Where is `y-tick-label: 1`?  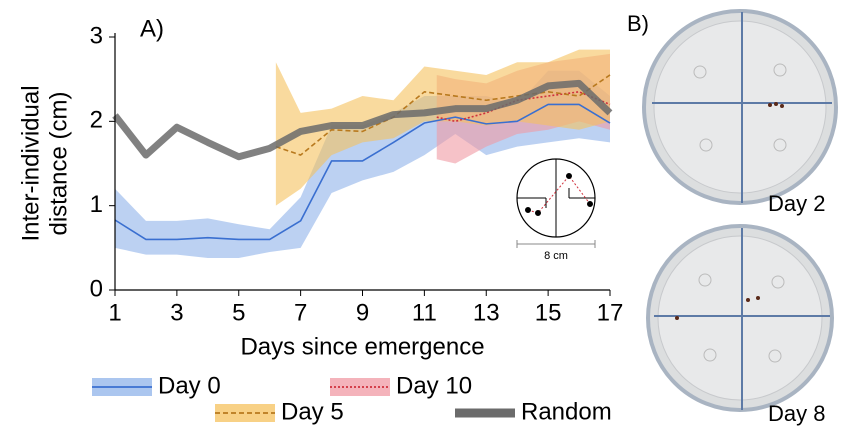
y-tick-label: 1 is located at coordinates (96, 204).